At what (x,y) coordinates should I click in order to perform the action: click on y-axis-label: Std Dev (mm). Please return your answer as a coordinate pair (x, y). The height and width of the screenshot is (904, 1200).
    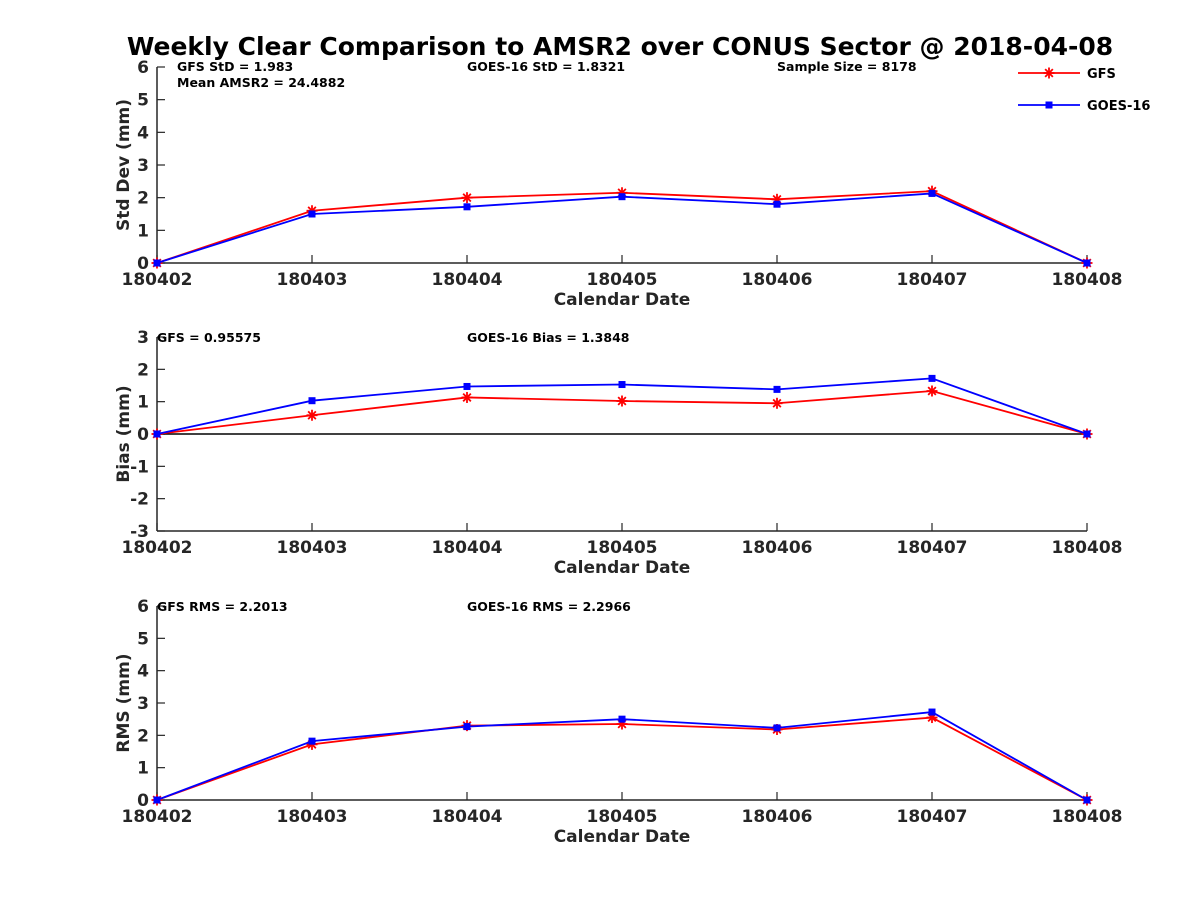
    Looking at the image, I should click on (124, 165).